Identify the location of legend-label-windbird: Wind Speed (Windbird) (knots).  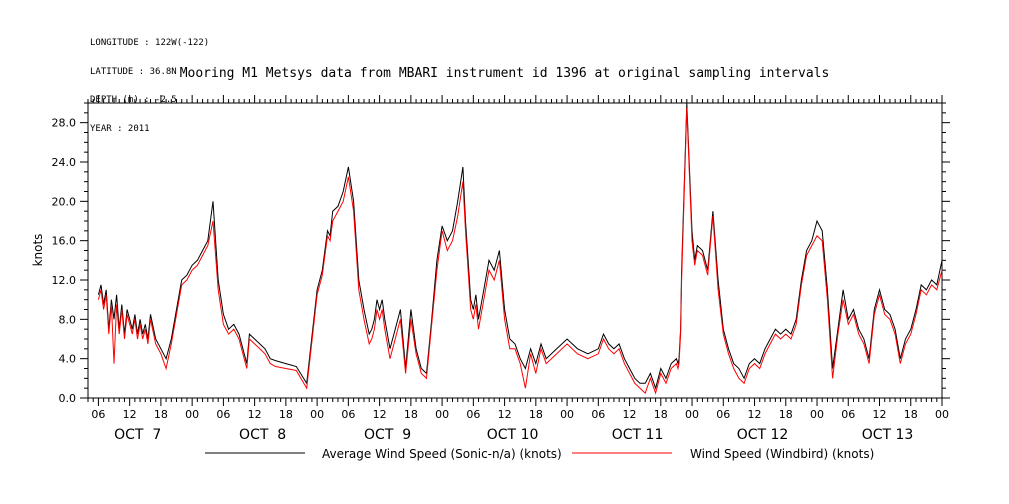
(782, 454).